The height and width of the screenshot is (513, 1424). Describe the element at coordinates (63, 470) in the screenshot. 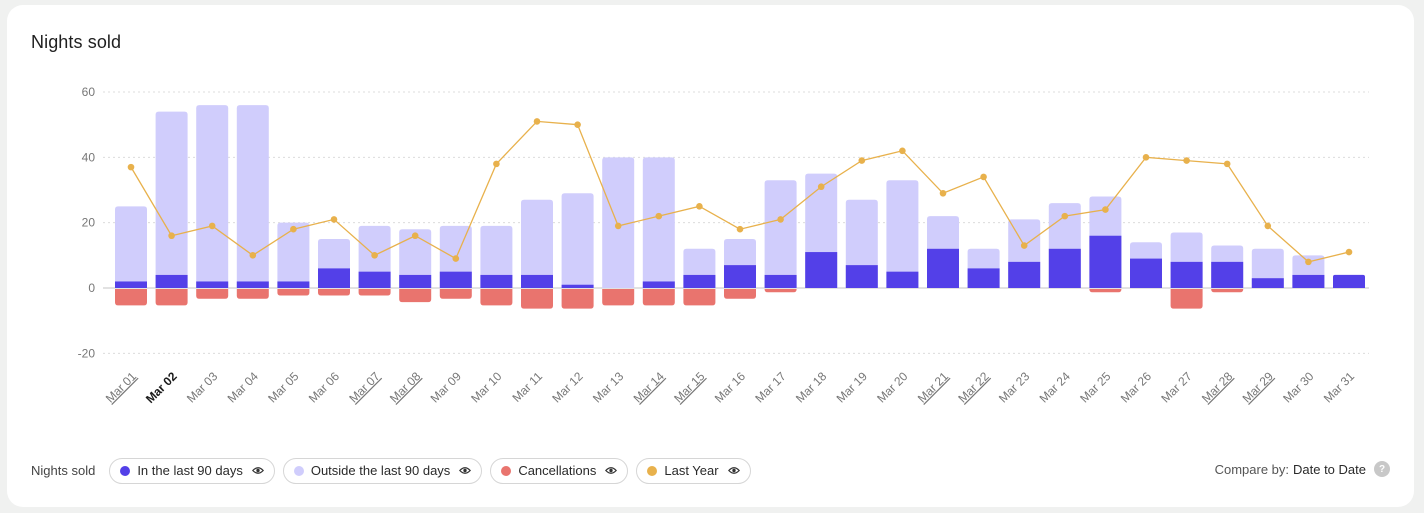

I see `legend-label: Nights sold` at that location.